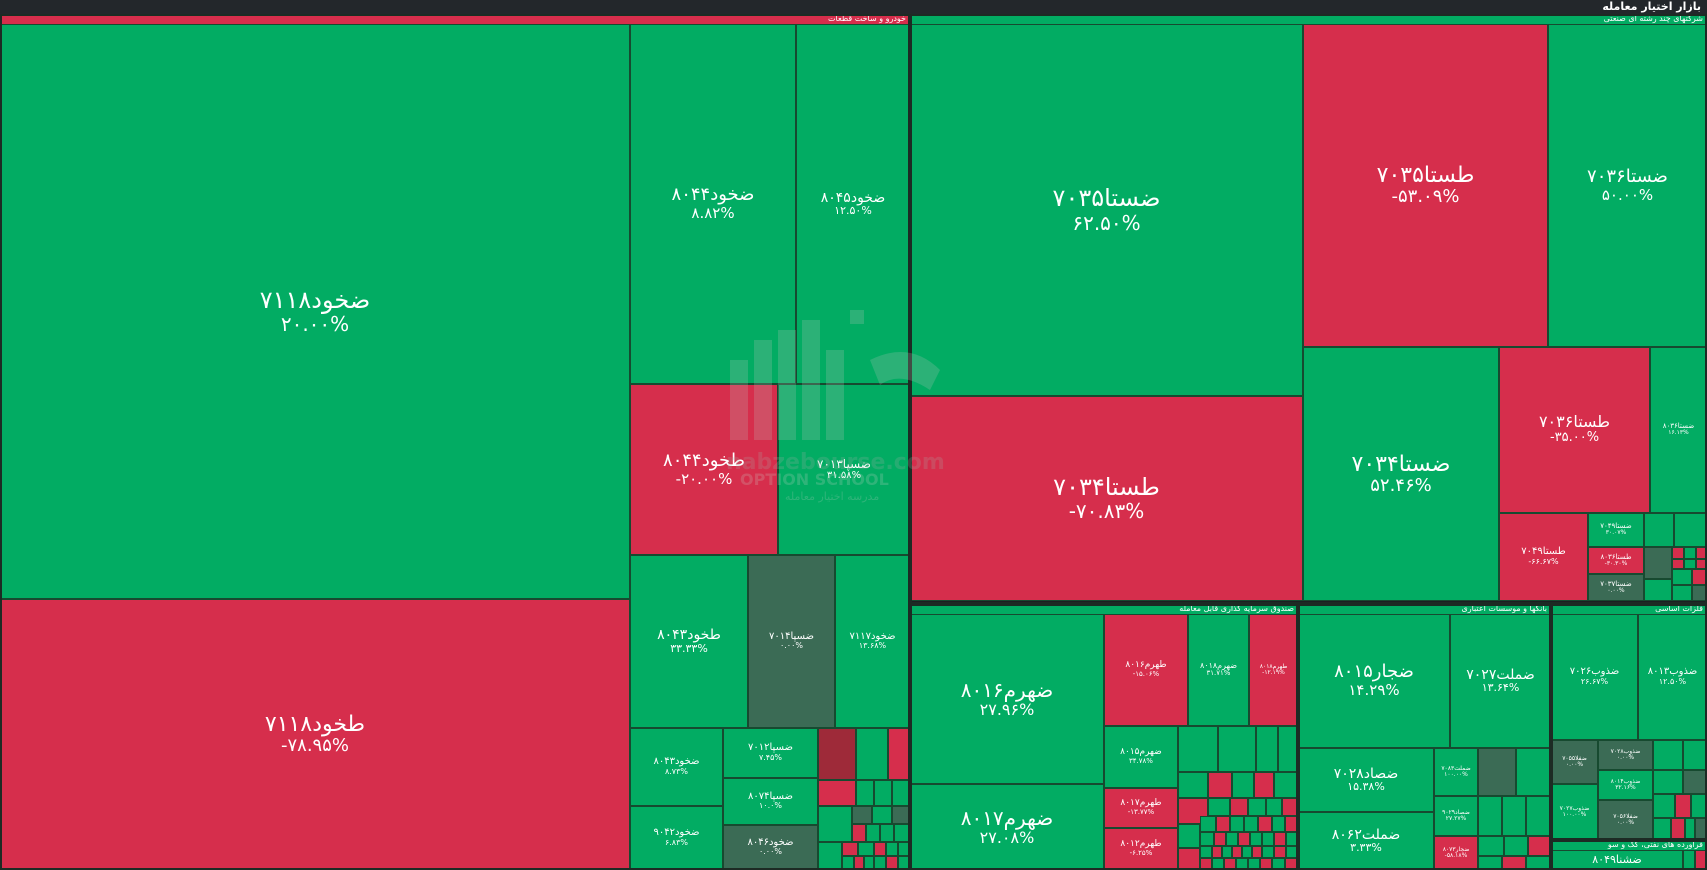 This screenshot has width=1707, height=870. I want to click on treemap-tile: ضستا۸۰۳۶ ۱۶.۱۳%, so click(1678, 430).